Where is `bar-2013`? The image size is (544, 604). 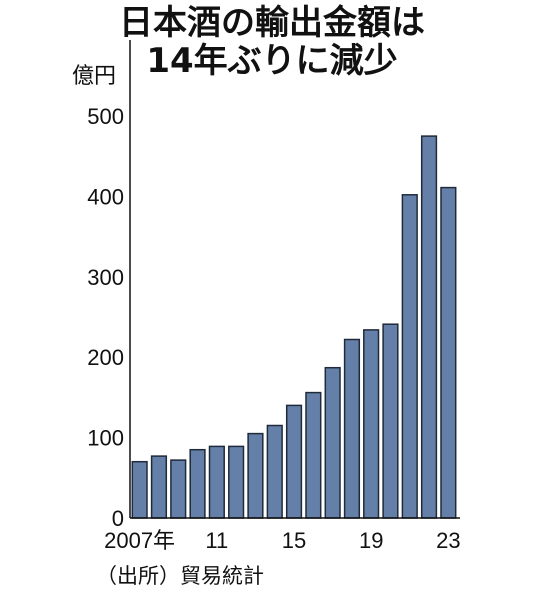 bar-2013 is located at coordinates (255, 475).